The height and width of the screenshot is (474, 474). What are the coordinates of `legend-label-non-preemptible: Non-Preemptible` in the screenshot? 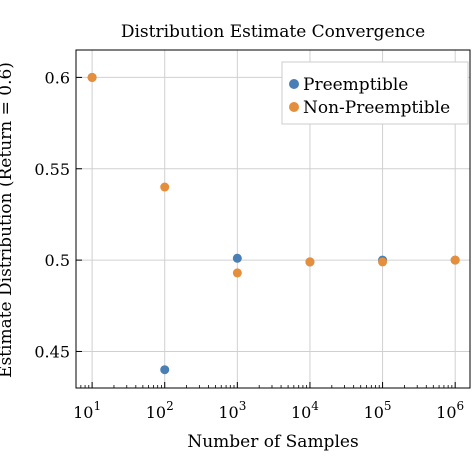 It's located at (376, 108).